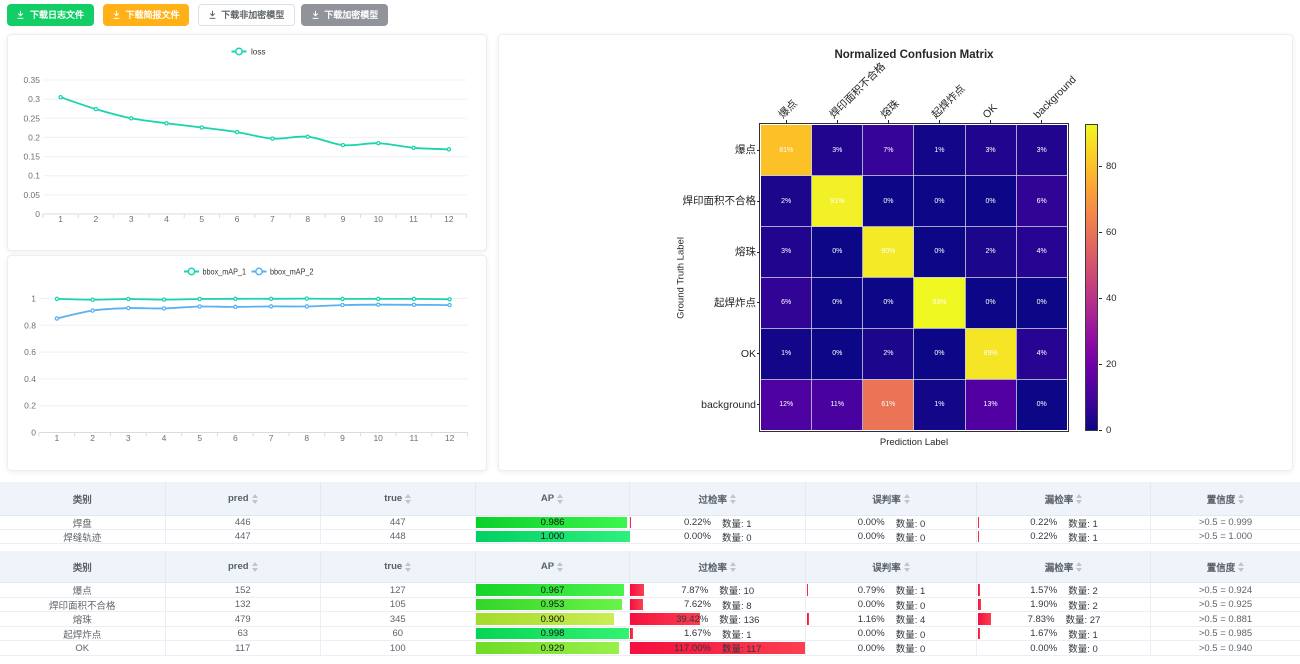  Describe the element at coordinates (31, 195) in the screenshot. I see `svg-text: 0.05` at that location.